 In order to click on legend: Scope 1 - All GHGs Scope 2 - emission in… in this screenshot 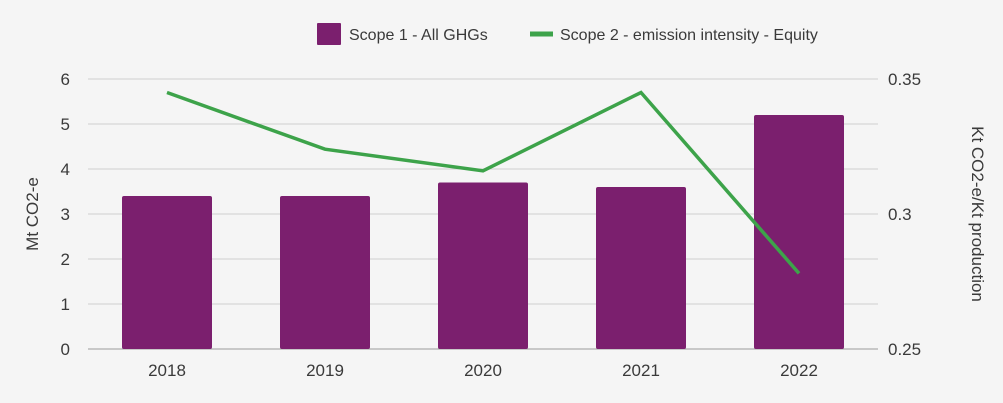, I will do `click(567, 34)`.